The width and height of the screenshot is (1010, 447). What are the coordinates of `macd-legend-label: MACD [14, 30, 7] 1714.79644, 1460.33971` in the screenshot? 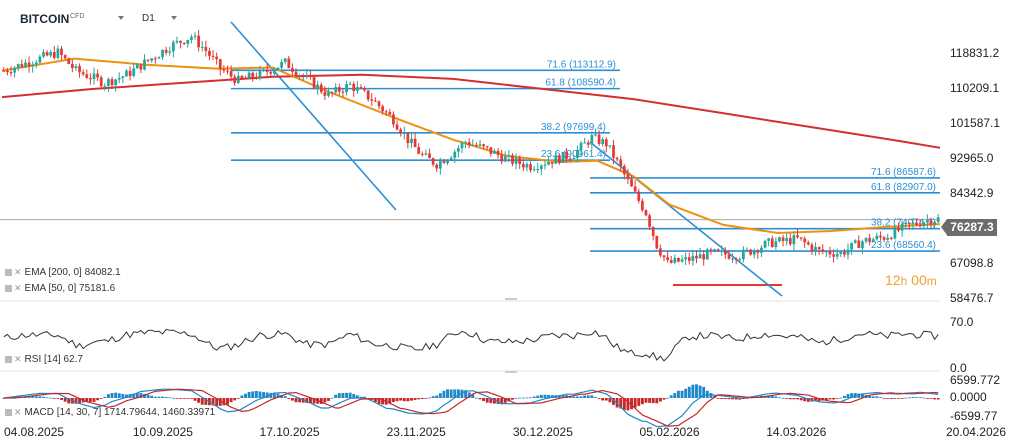 It's located at (120, 412).